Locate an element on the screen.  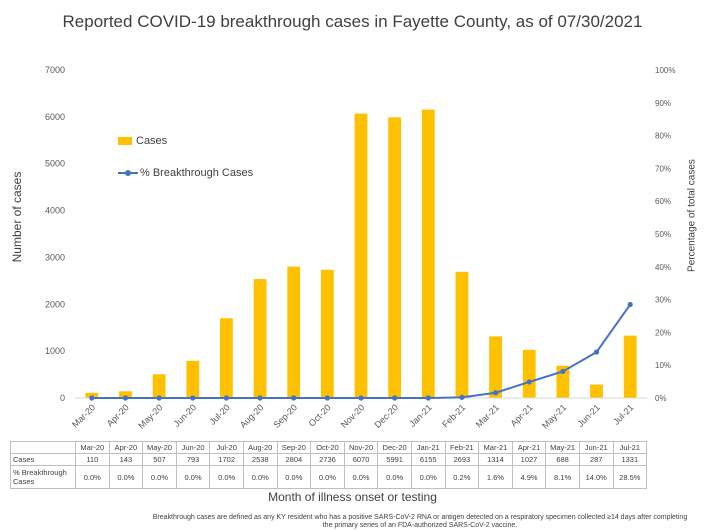
y2-tick-label: 100% is located at coordinates (665, 70).